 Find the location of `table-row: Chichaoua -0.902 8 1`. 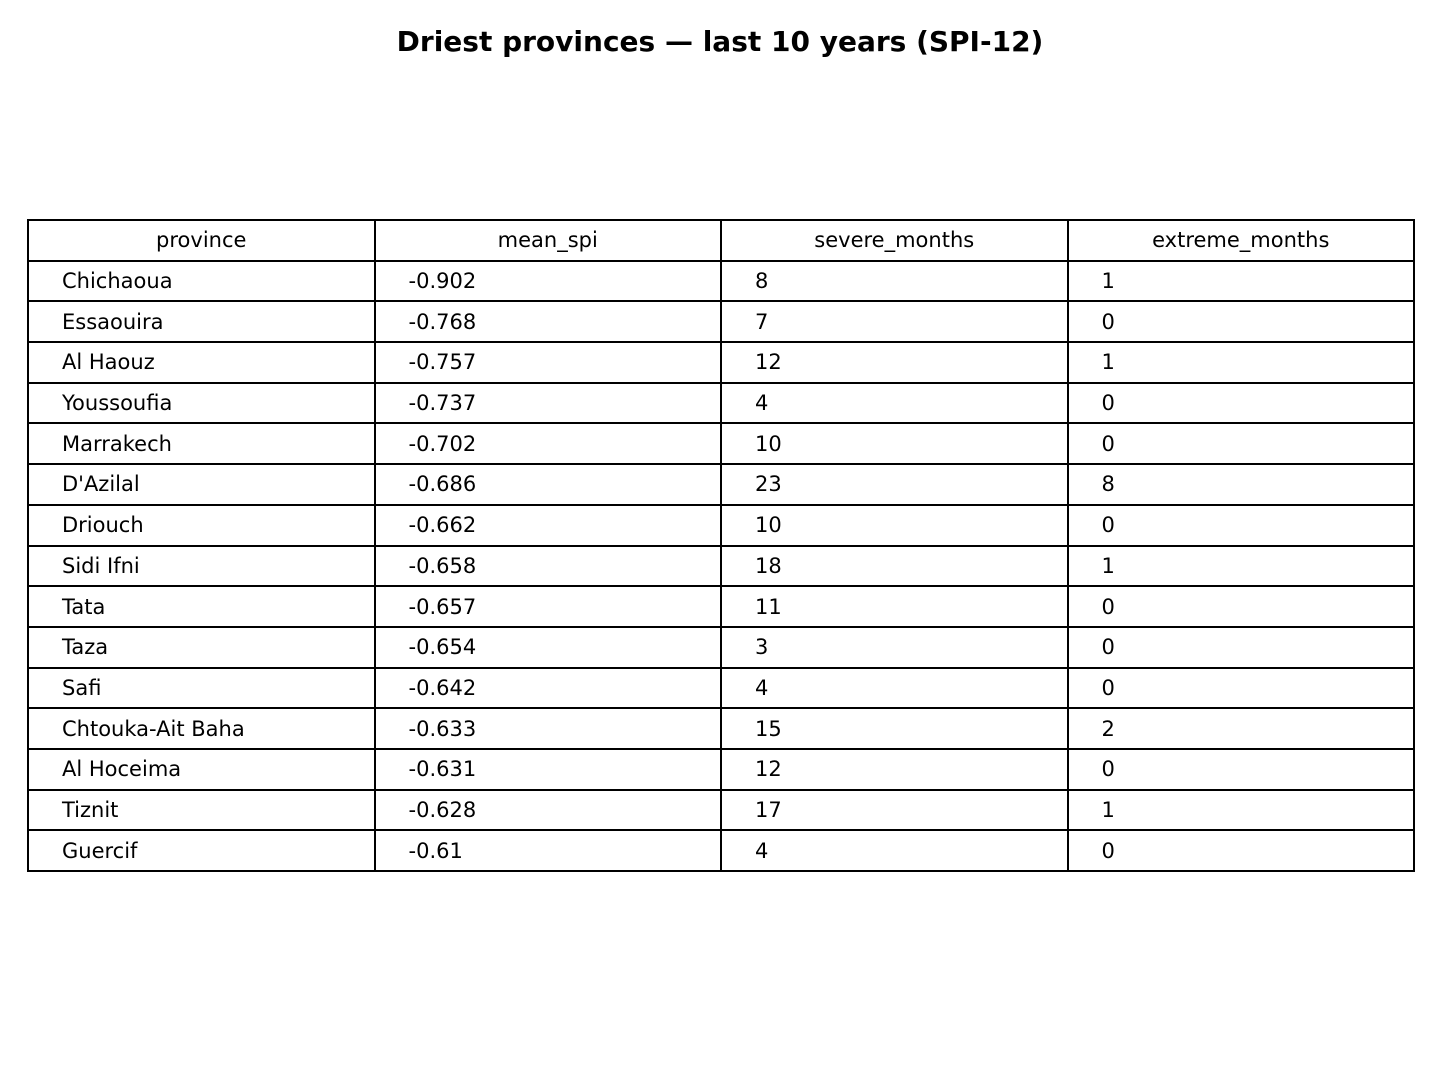

table-row: Chichaoua -0.902 8 1 is located at coordinates (721, 281).